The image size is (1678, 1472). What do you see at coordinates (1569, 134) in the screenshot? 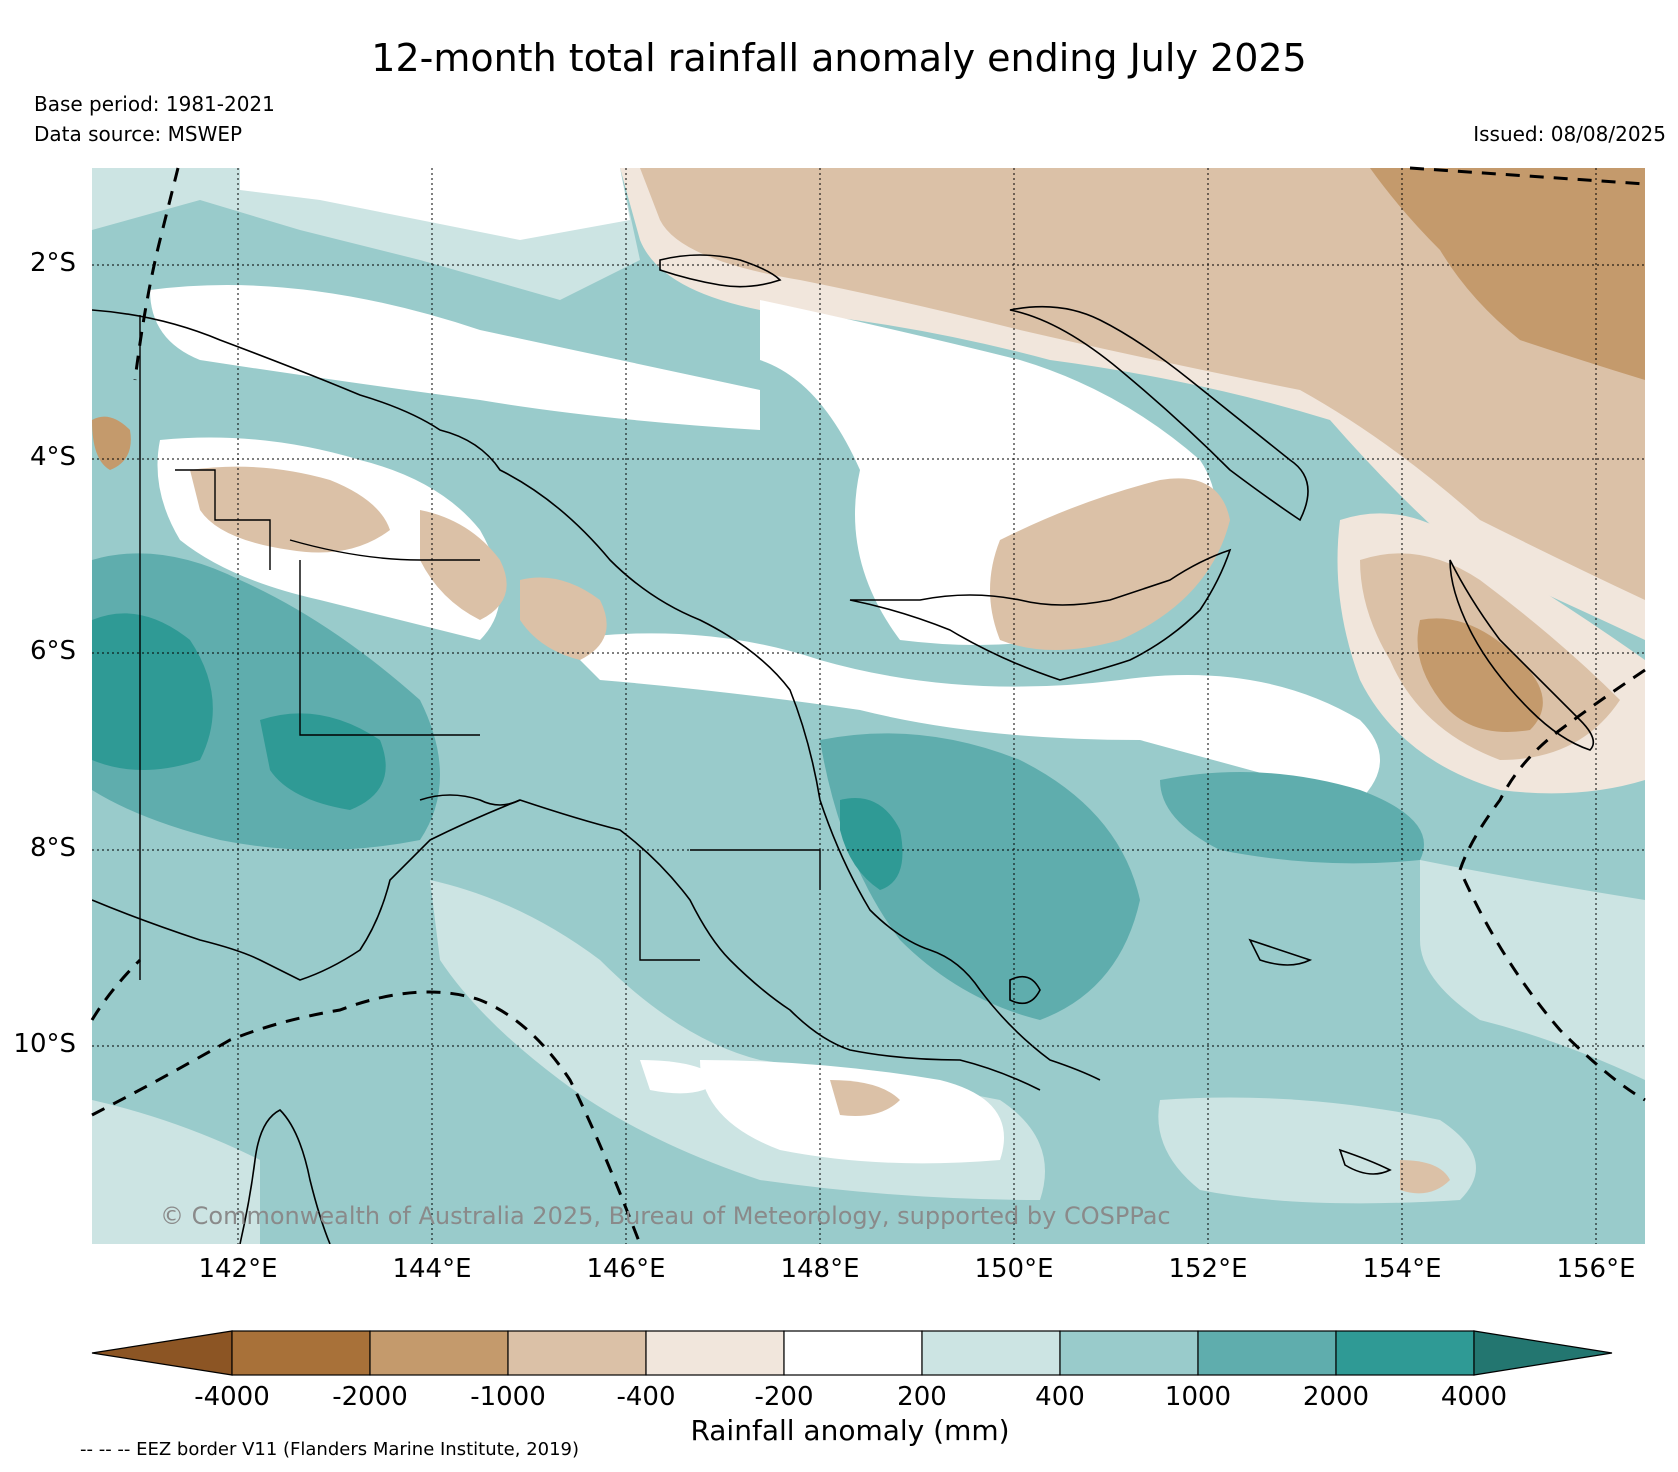
I see `issued-date-text: Issued: 08/08/2025` at bounding box center [1569, 134].